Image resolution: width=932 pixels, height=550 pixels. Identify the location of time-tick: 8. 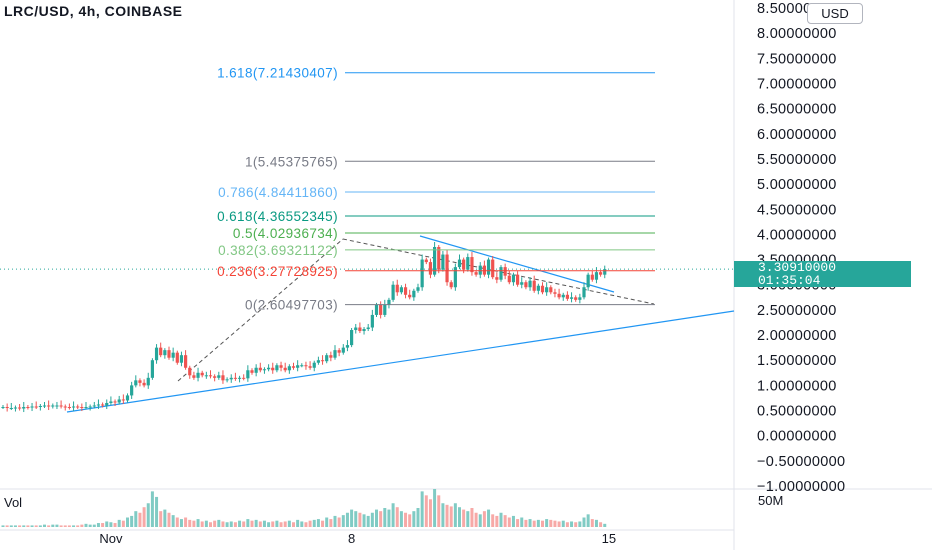
(351, 538).